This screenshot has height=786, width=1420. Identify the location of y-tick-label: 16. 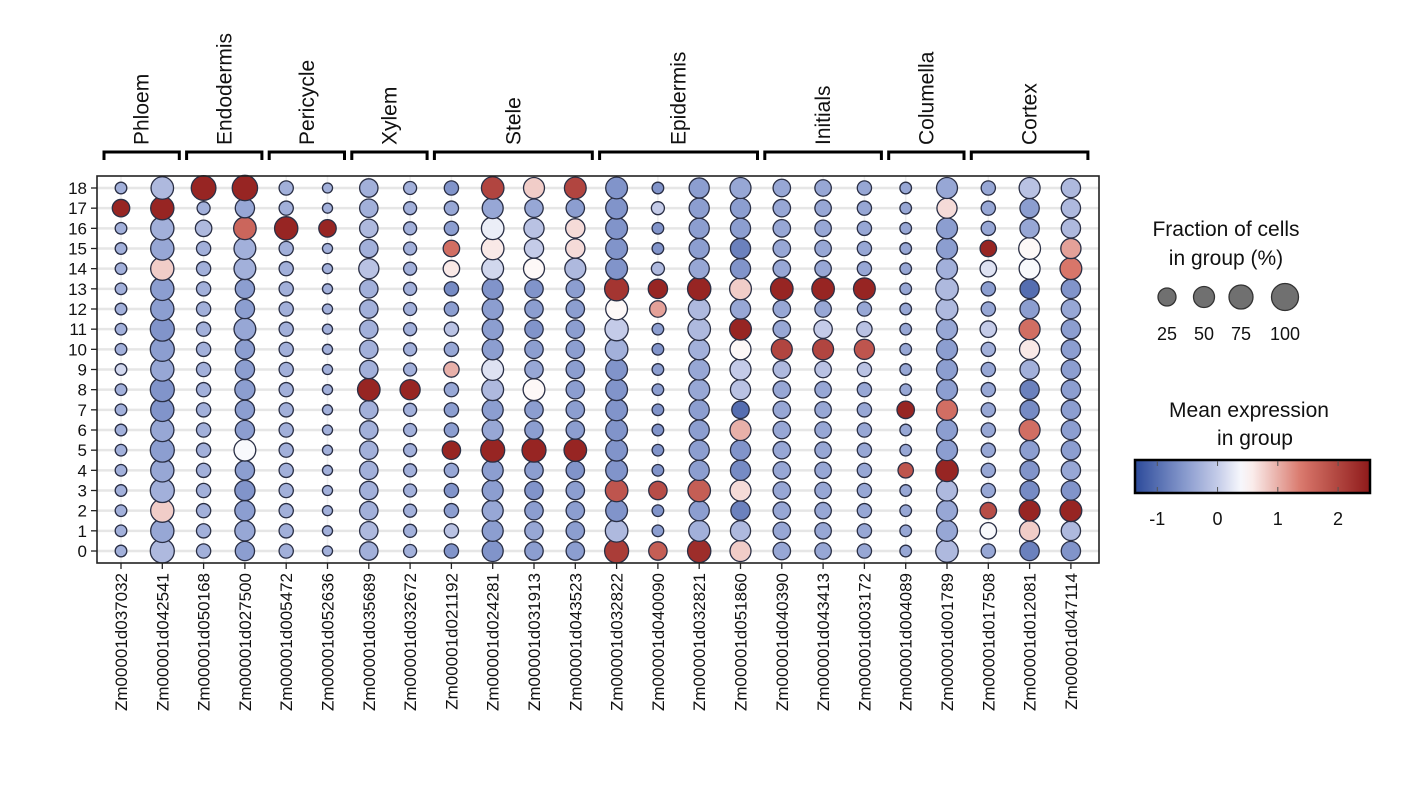
(77, 228).